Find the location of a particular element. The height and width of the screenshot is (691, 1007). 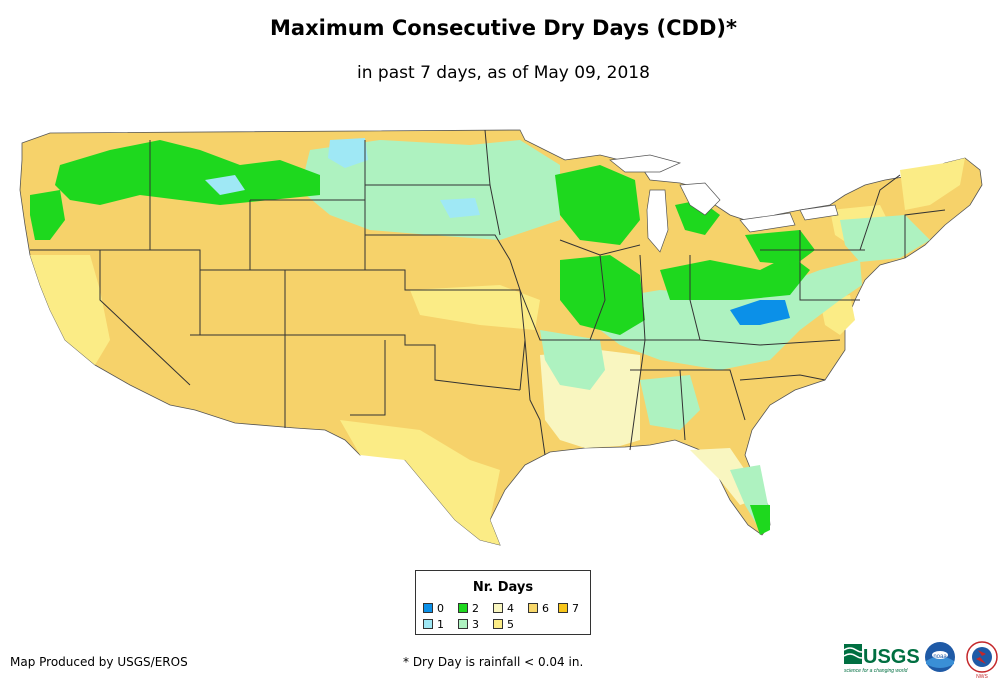

svg-text: science for a changing world is located at coordinates (876, 671).